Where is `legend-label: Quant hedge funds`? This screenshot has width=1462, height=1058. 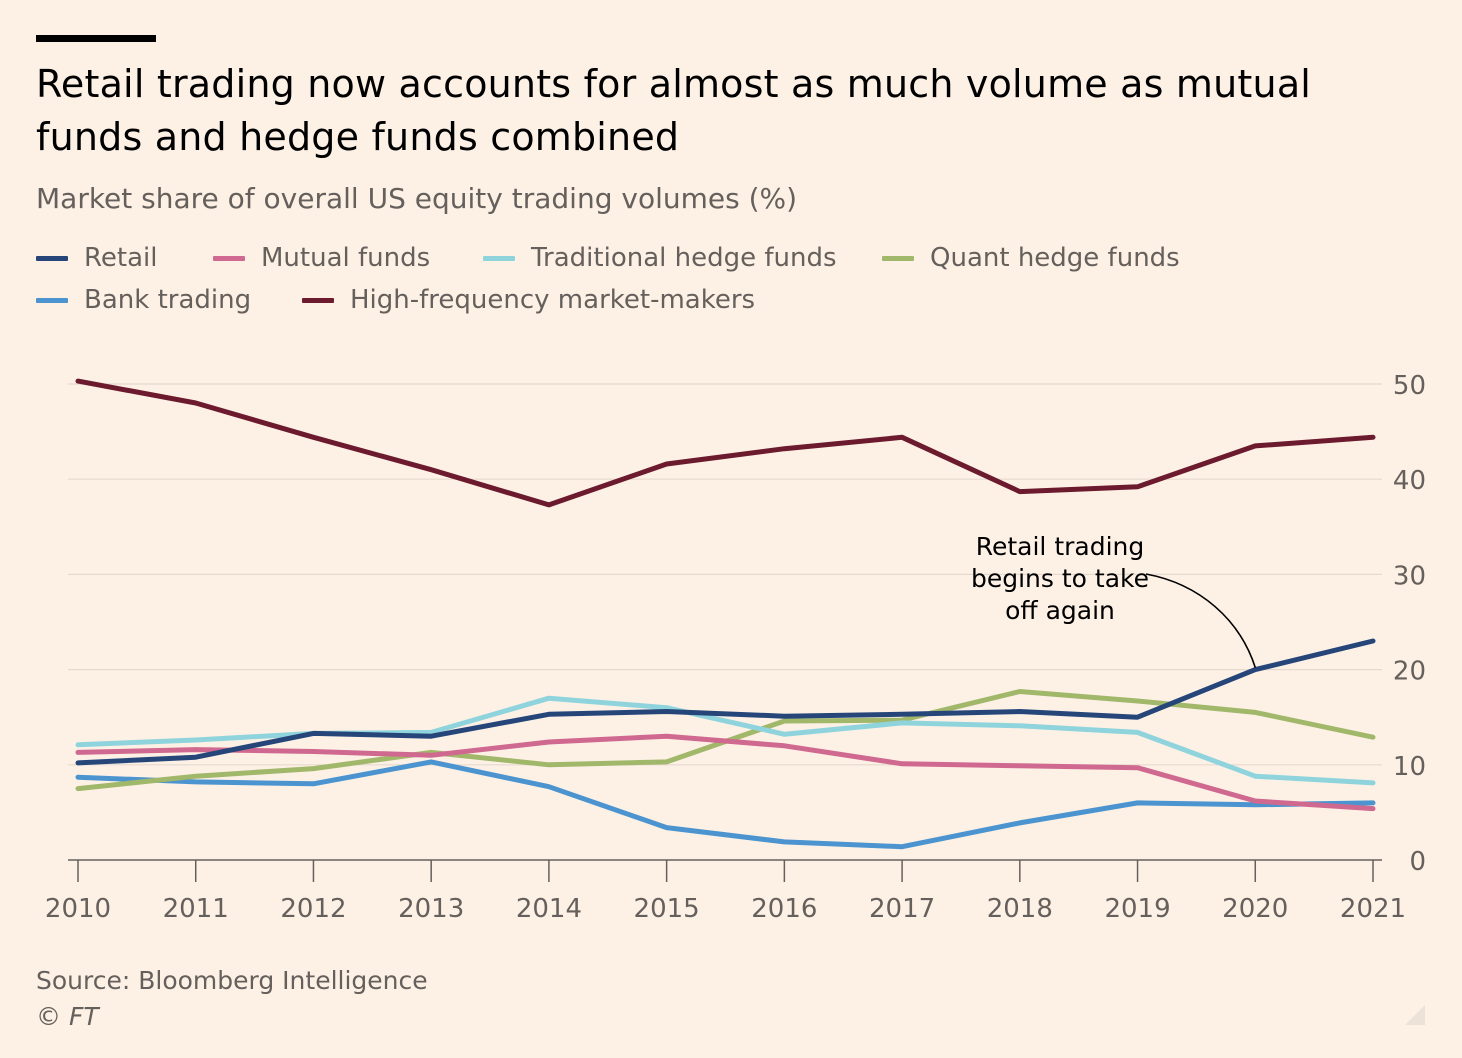
legend-label: Quant hedge funds is located at coordinates (1055, 258).